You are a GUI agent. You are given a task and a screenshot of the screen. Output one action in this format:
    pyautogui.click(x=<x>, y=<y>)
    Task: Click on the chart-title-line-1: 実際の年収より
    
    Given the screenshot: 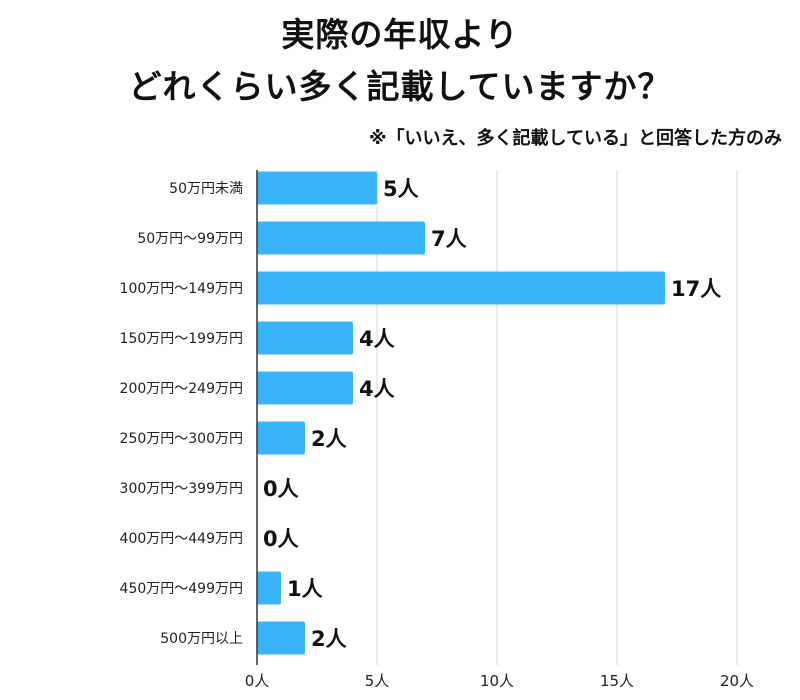 What is the action you would take?
    pyautogui.click(x=400, y=34)
    